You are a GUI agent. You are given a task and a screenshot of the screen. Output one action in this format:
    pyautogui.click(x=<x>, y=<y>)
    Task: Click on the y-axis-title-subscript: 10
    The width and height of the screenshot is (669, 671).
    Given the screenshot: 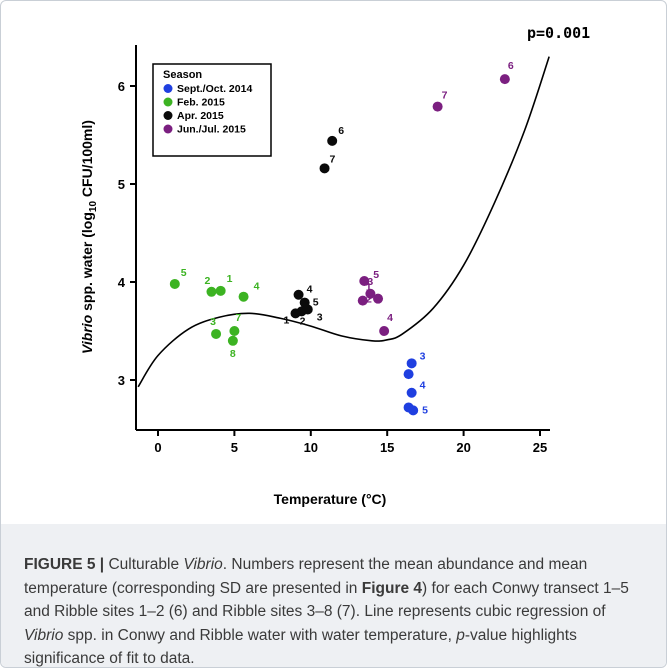 What is the action you would take?
    pyautogui.click(x=93, y=207)
    